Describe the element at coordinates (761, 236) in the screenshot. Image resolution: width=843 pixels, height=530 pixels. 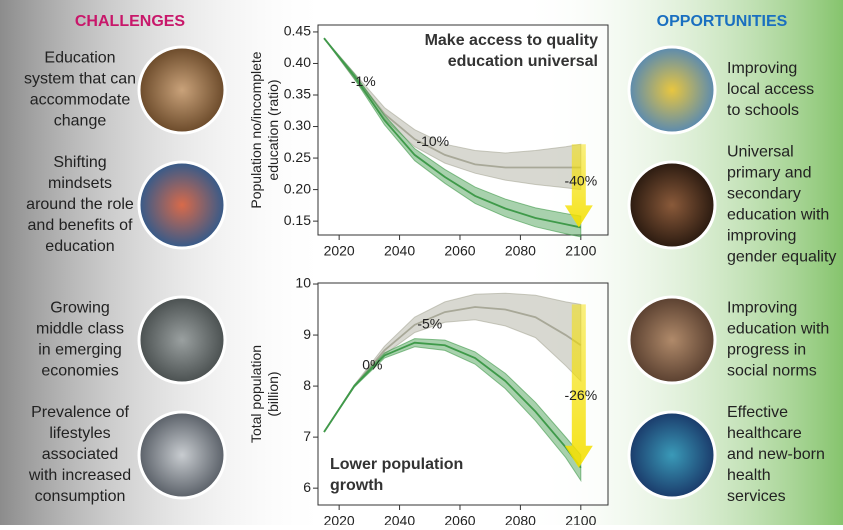
I see `item-text: improving` at that location.